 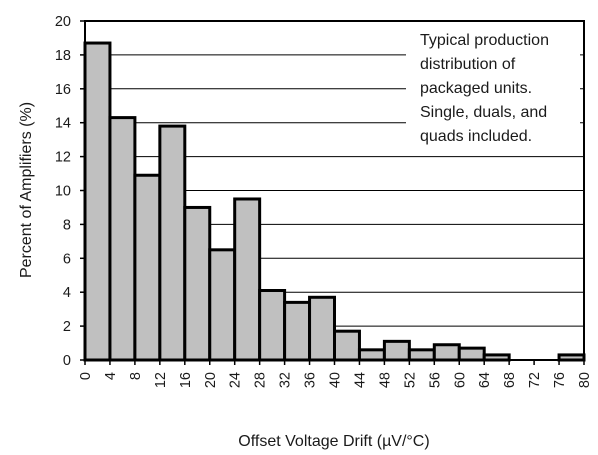 What do you see at coordinates (161, 380) in the screenshot?
I see `x-tick-label: 12` at bounding box center [161, 380].